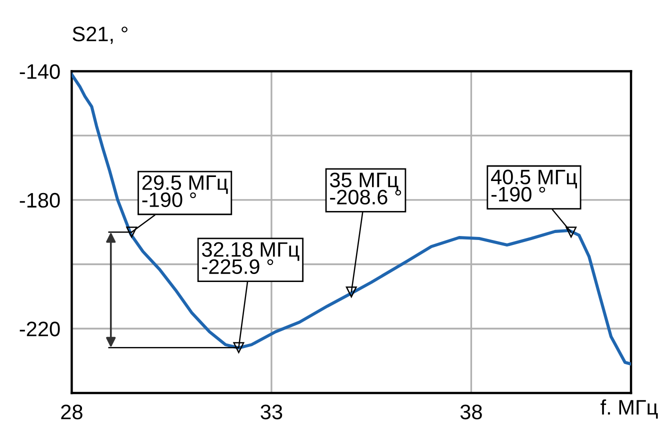 The width and height of the screenshot is (658, 429). Describe the element at coordinates (629, 409) in the screenshot. I see `x-axis-title: f. МГц` at that location.